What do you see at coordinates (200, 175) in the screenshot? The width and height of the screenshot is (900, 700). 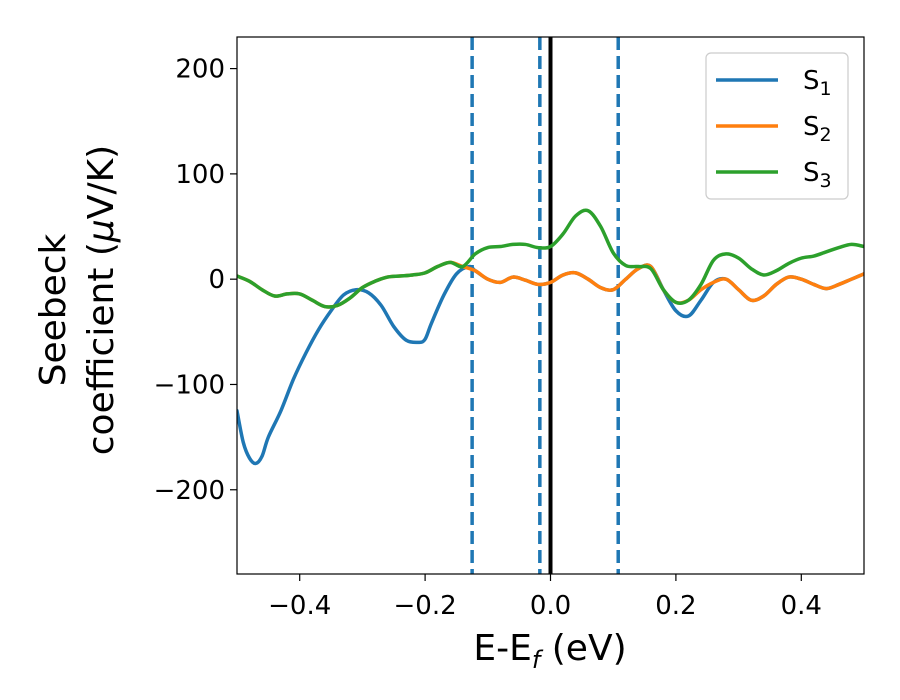 I see `y-tick-label: 100` at bounding box center [200, 175].